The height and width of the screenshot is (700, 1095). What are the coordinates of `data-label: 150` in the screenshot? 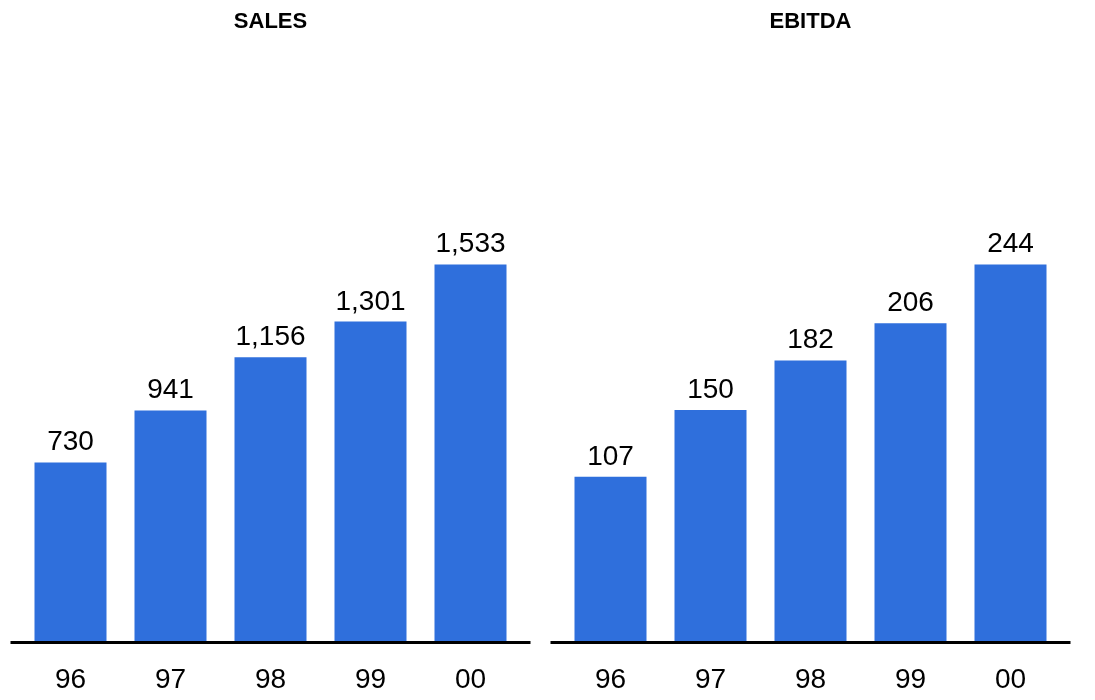 It's located at (710, 389).